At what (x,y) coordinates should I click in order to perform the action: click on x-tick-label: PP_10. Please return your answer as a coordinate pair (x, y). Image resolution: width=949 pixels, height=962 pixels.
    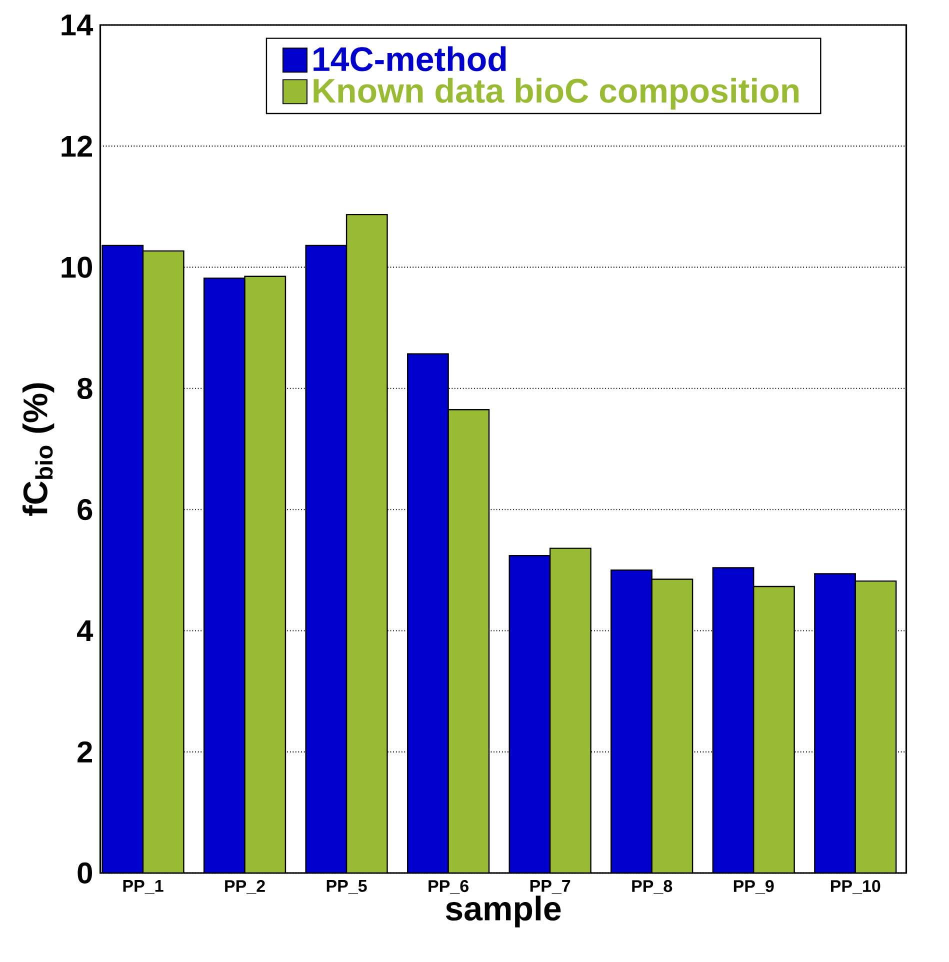
    Looking at the image, I should click on (855, 887).